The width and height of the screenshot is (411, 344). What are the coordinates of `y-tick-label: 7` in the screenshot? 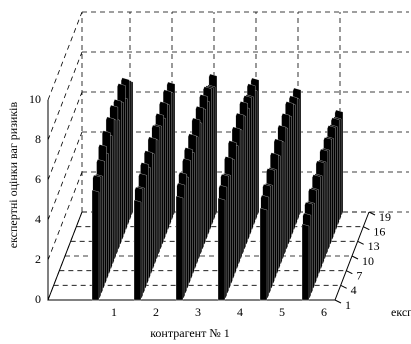 It's located at (359, 275).